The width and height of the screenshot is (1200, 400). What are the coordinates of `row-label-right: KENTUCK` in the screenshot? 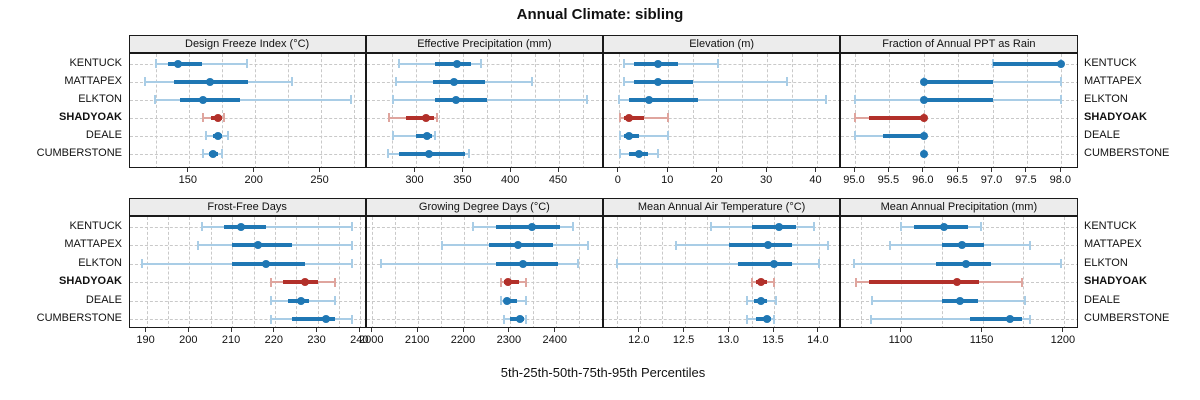 It's located at (1110, 62).